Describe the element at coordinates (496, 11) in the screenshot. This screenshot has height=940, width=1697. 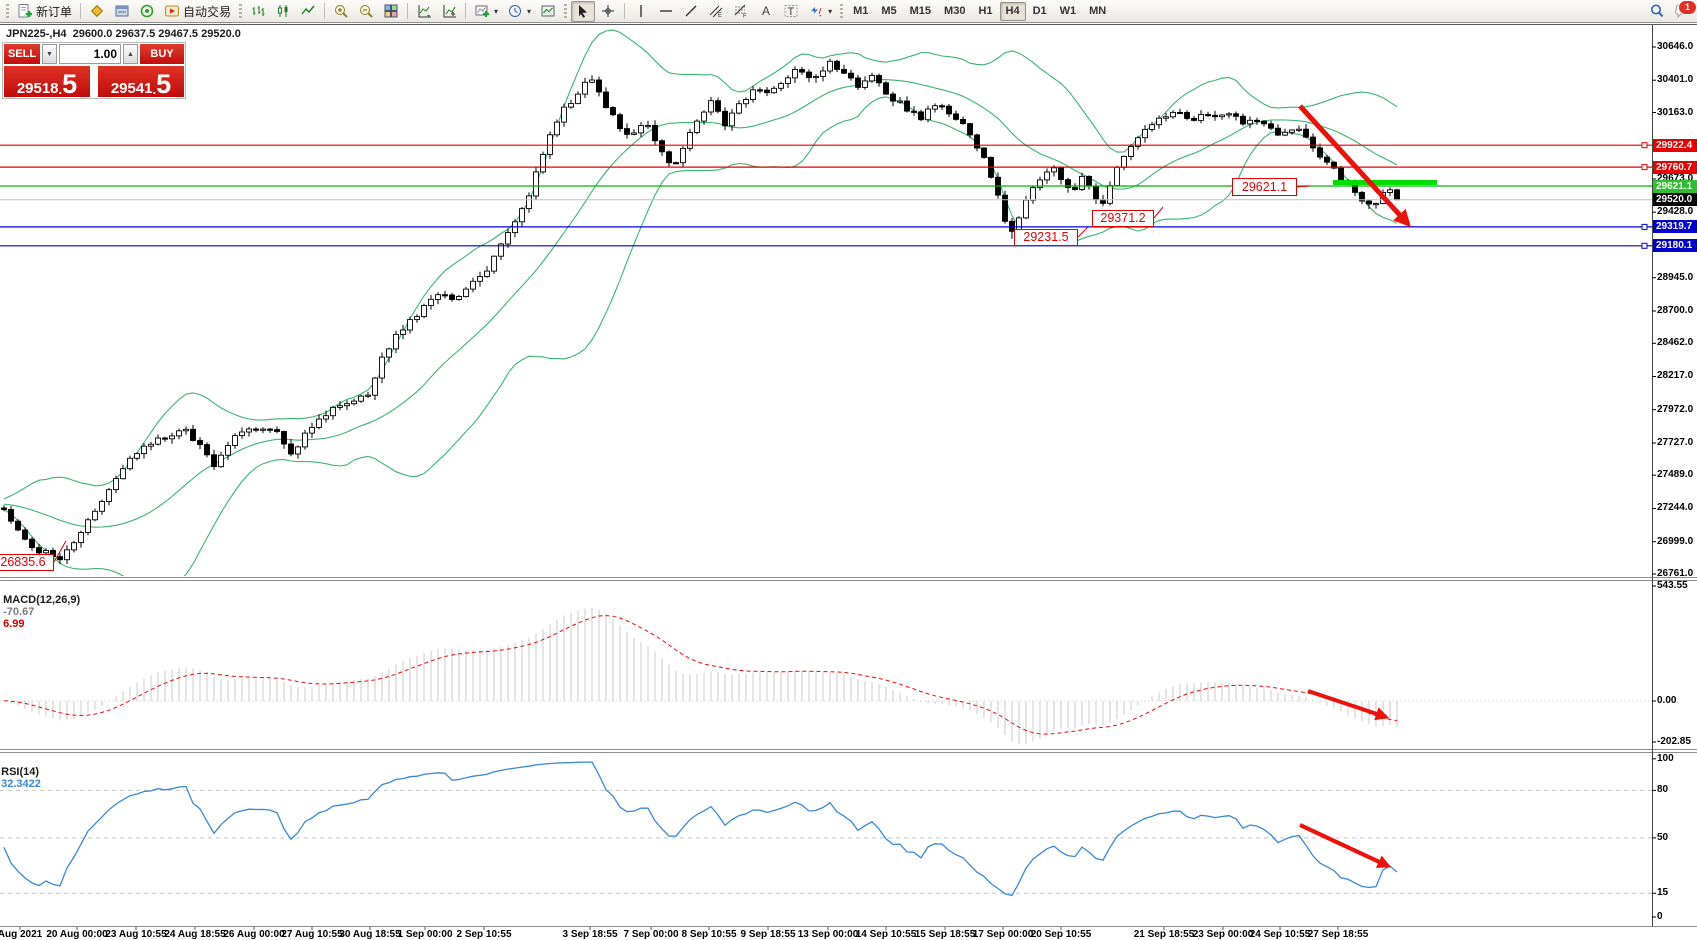
I see `dropdown-caret-icon: ▾` at that location.